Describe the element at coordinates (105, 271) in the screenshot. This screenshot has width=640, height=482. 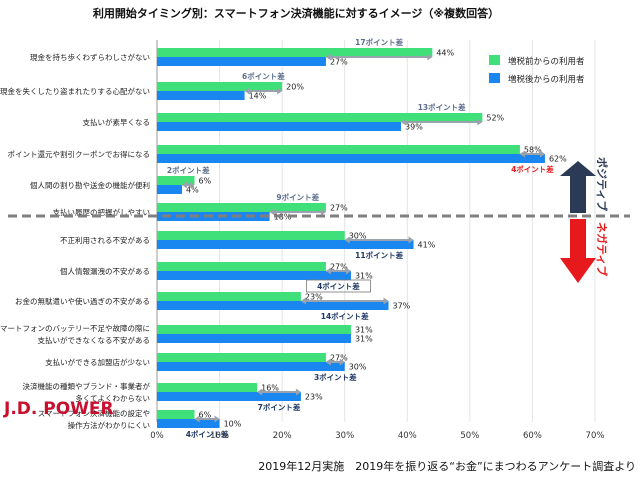
I see `category-label: 個人情報漏洩の不安がある` at that location.